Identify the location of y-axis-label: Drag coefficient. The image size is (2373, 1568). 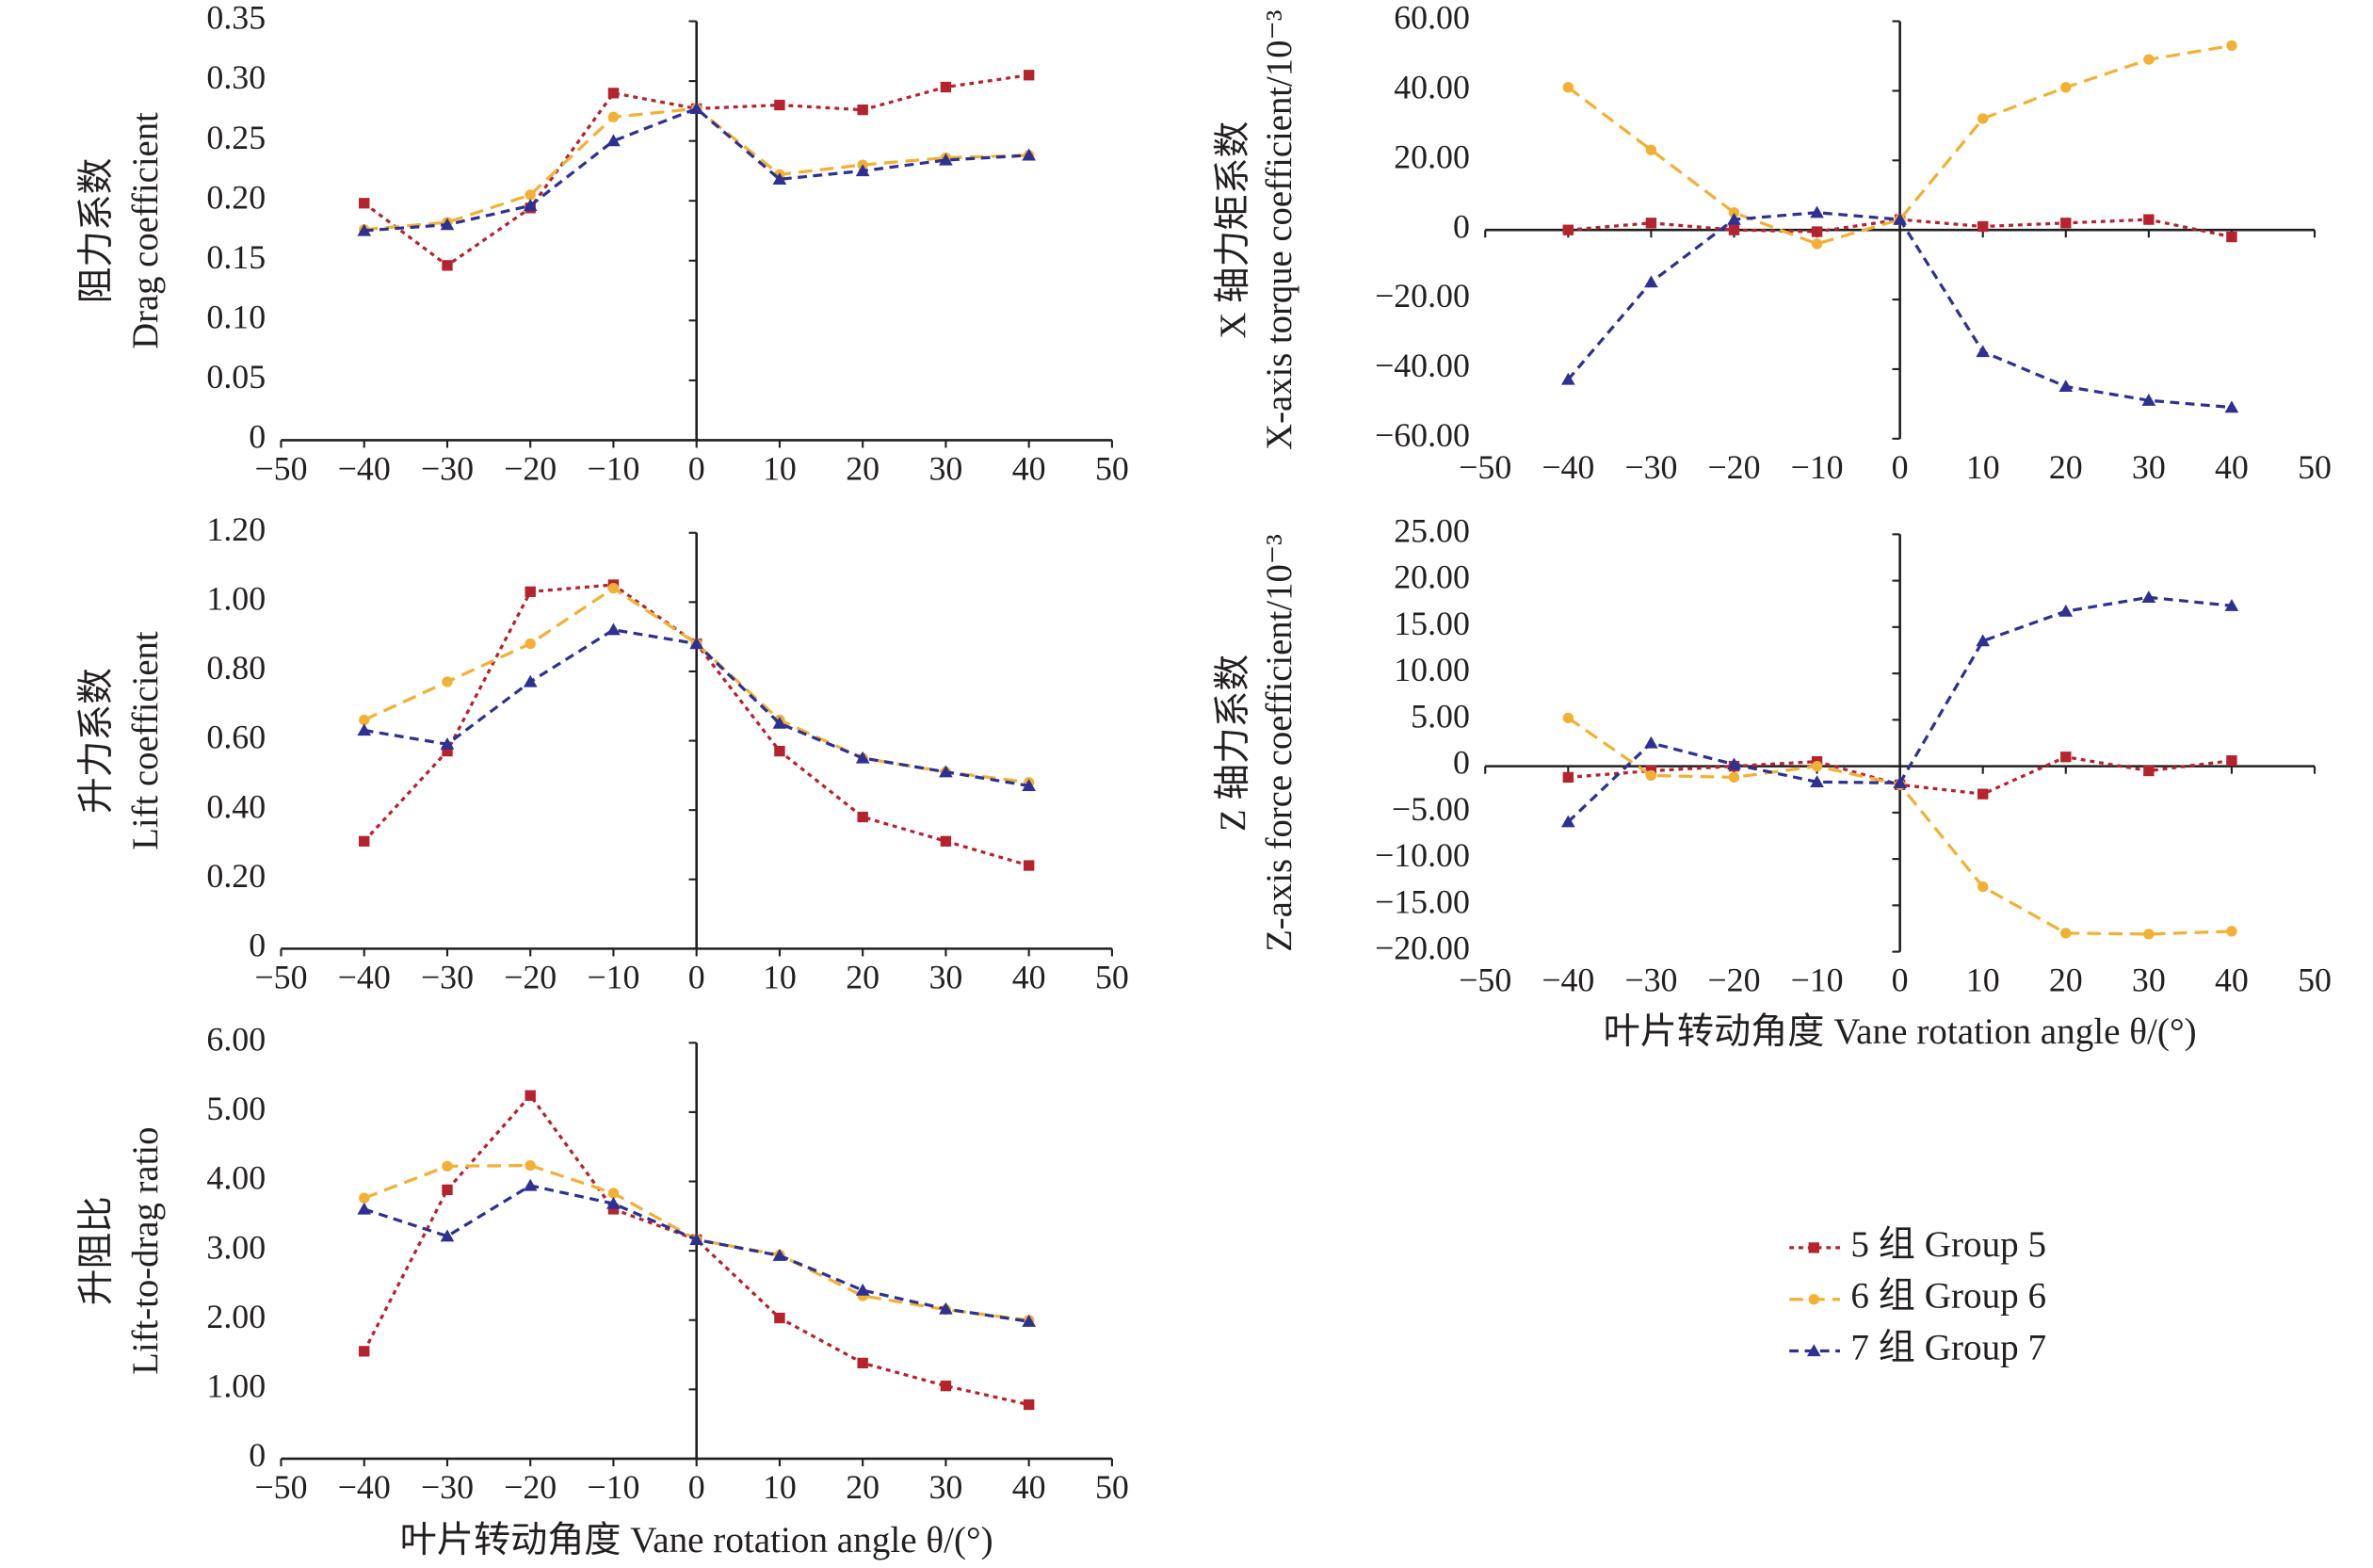
(145, 230).